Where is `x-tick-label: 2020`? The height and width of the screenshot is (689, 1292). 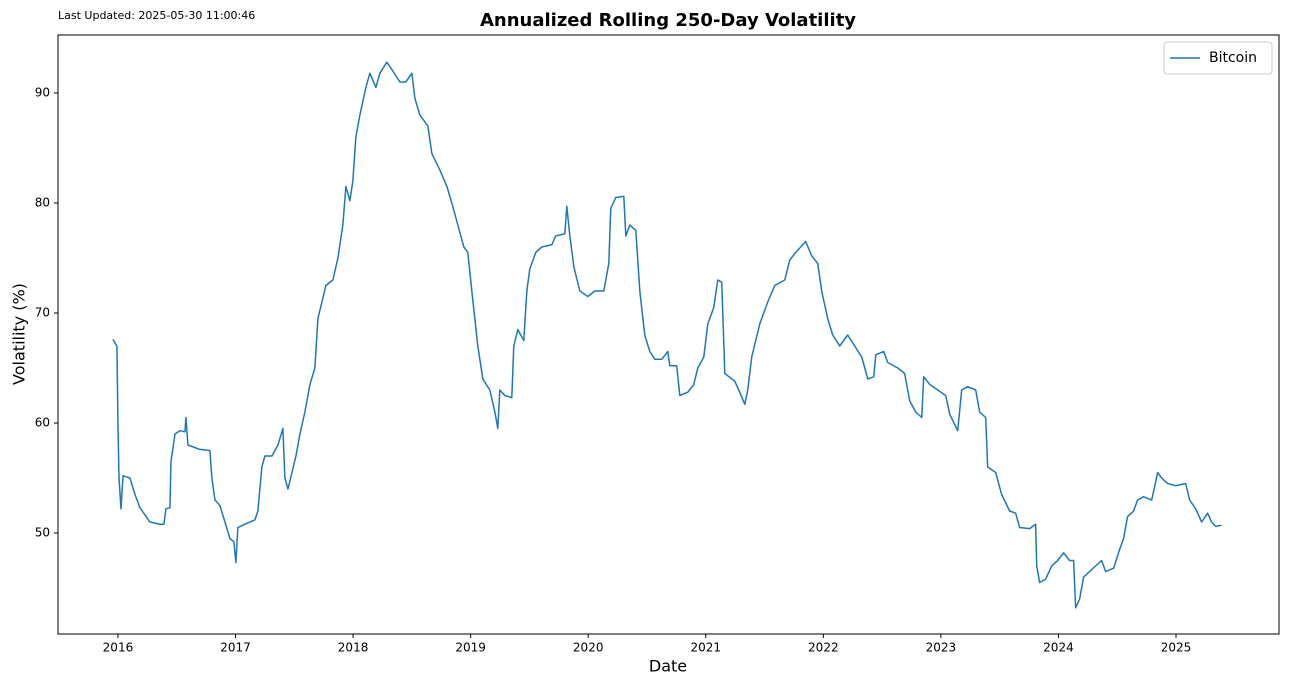
x-tick-label: 2020 is located at coordinates (588, 648).